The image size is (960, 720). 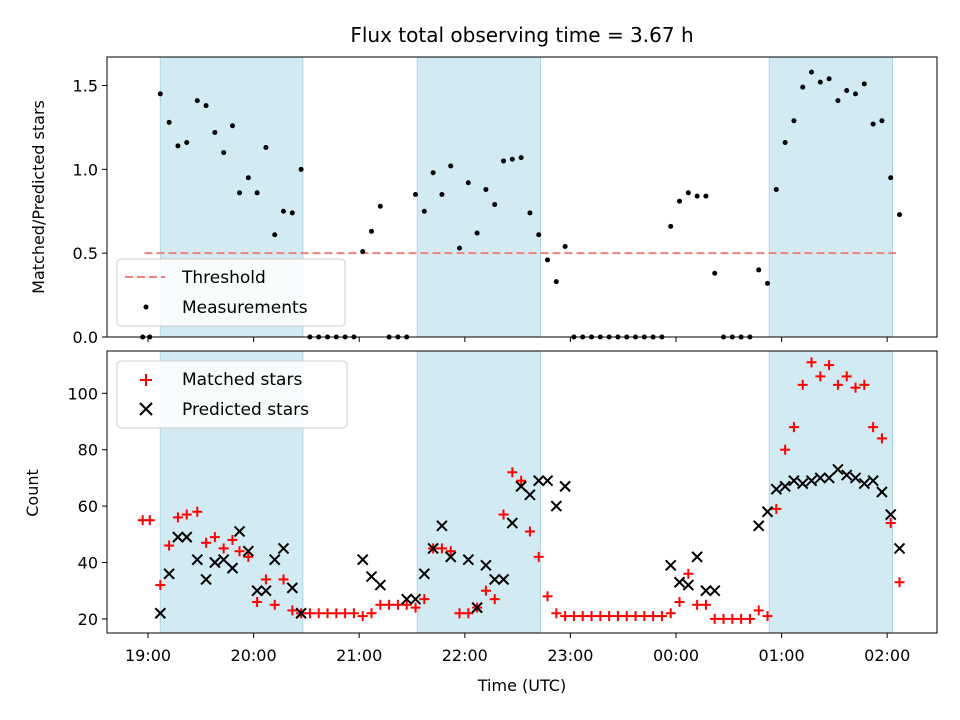 I want to click on x-tick-label: 22:00, so click(x=465, y=655).